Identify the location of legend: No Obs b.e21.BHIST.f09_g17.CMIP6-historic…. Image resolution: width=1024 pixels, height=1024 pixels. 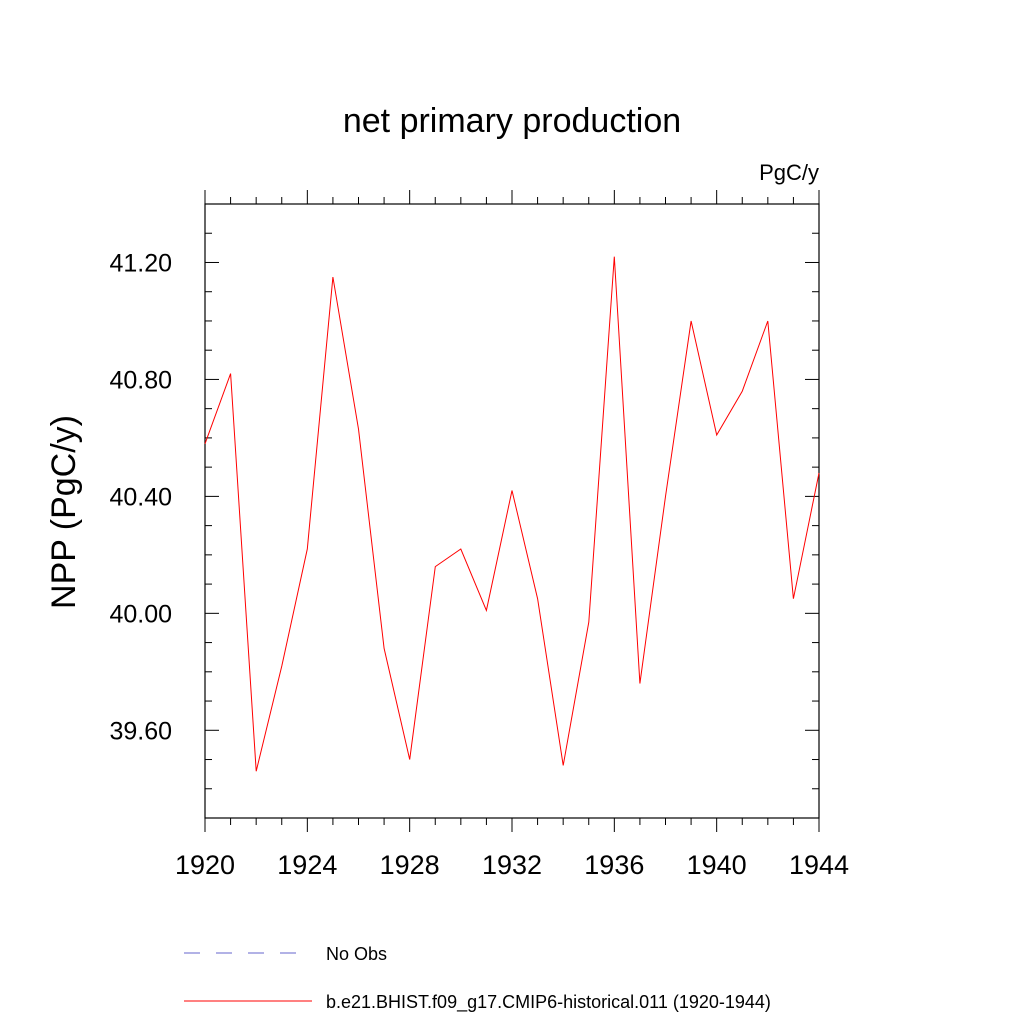
(477, 978).